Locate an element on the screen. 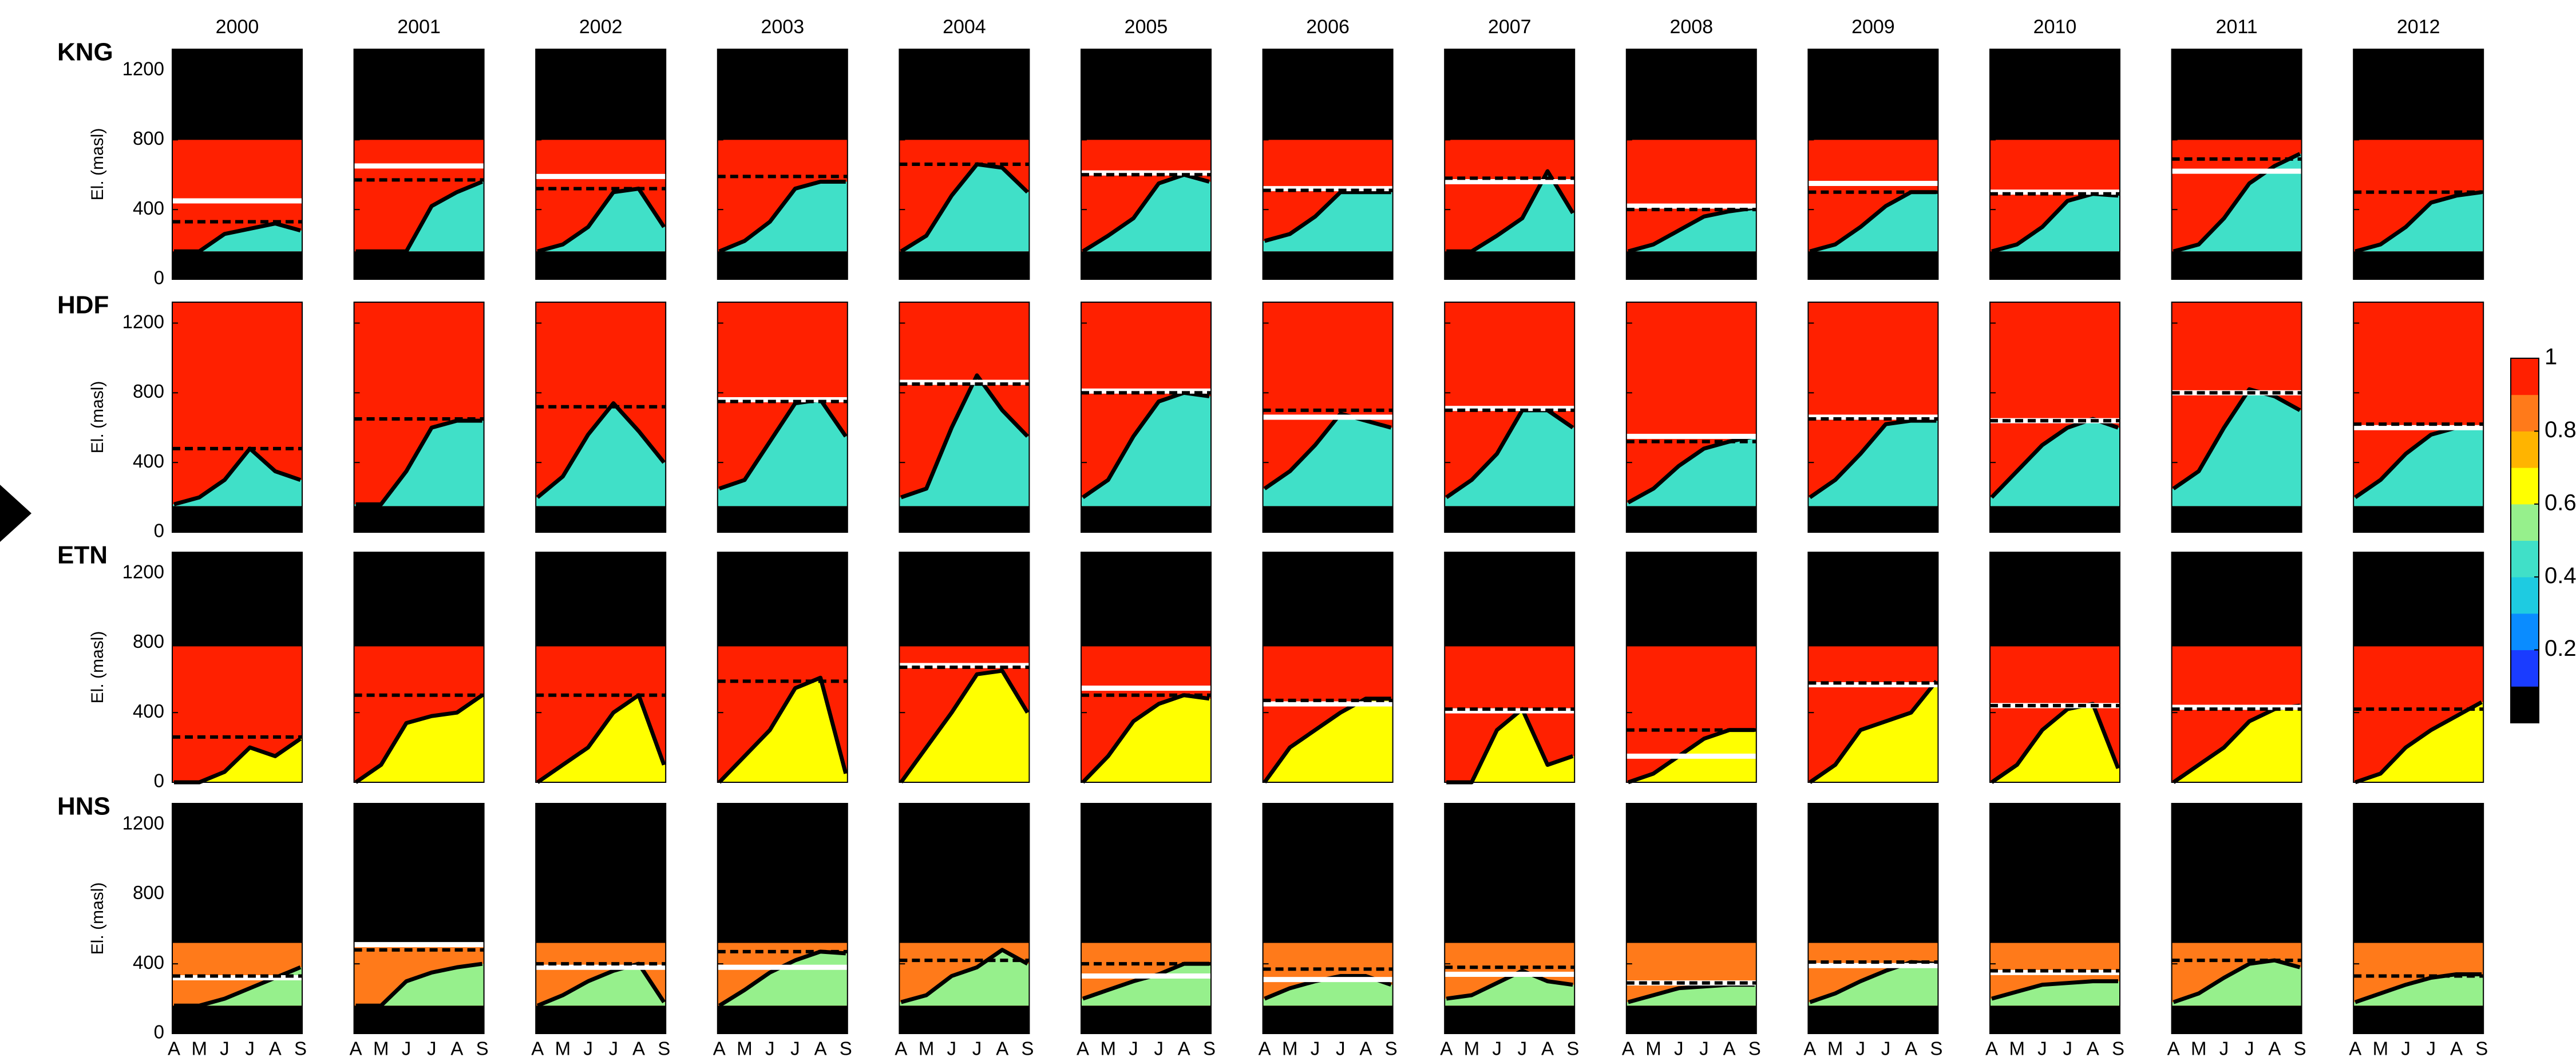  year-label: 2001 is located at coordinates (419, 27).